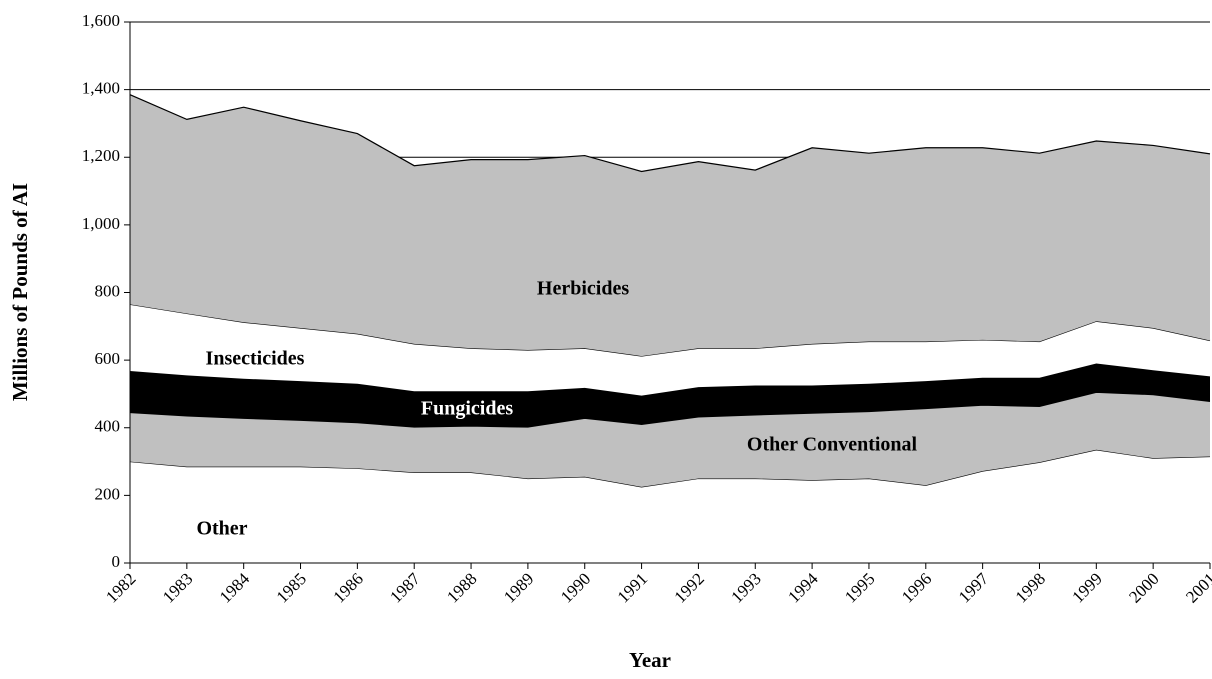  Describe the element at coordinates (859, 587) in the screenshot. I see `x-tick-label: 1995` at that location.